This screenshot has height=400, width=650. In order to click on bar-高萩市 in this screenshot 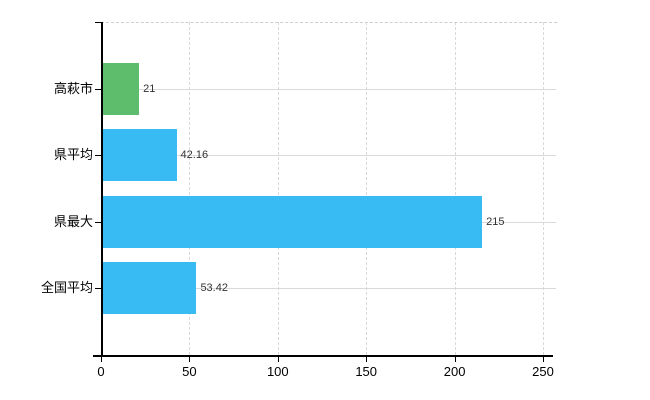, I will do `click(121, 88)`.